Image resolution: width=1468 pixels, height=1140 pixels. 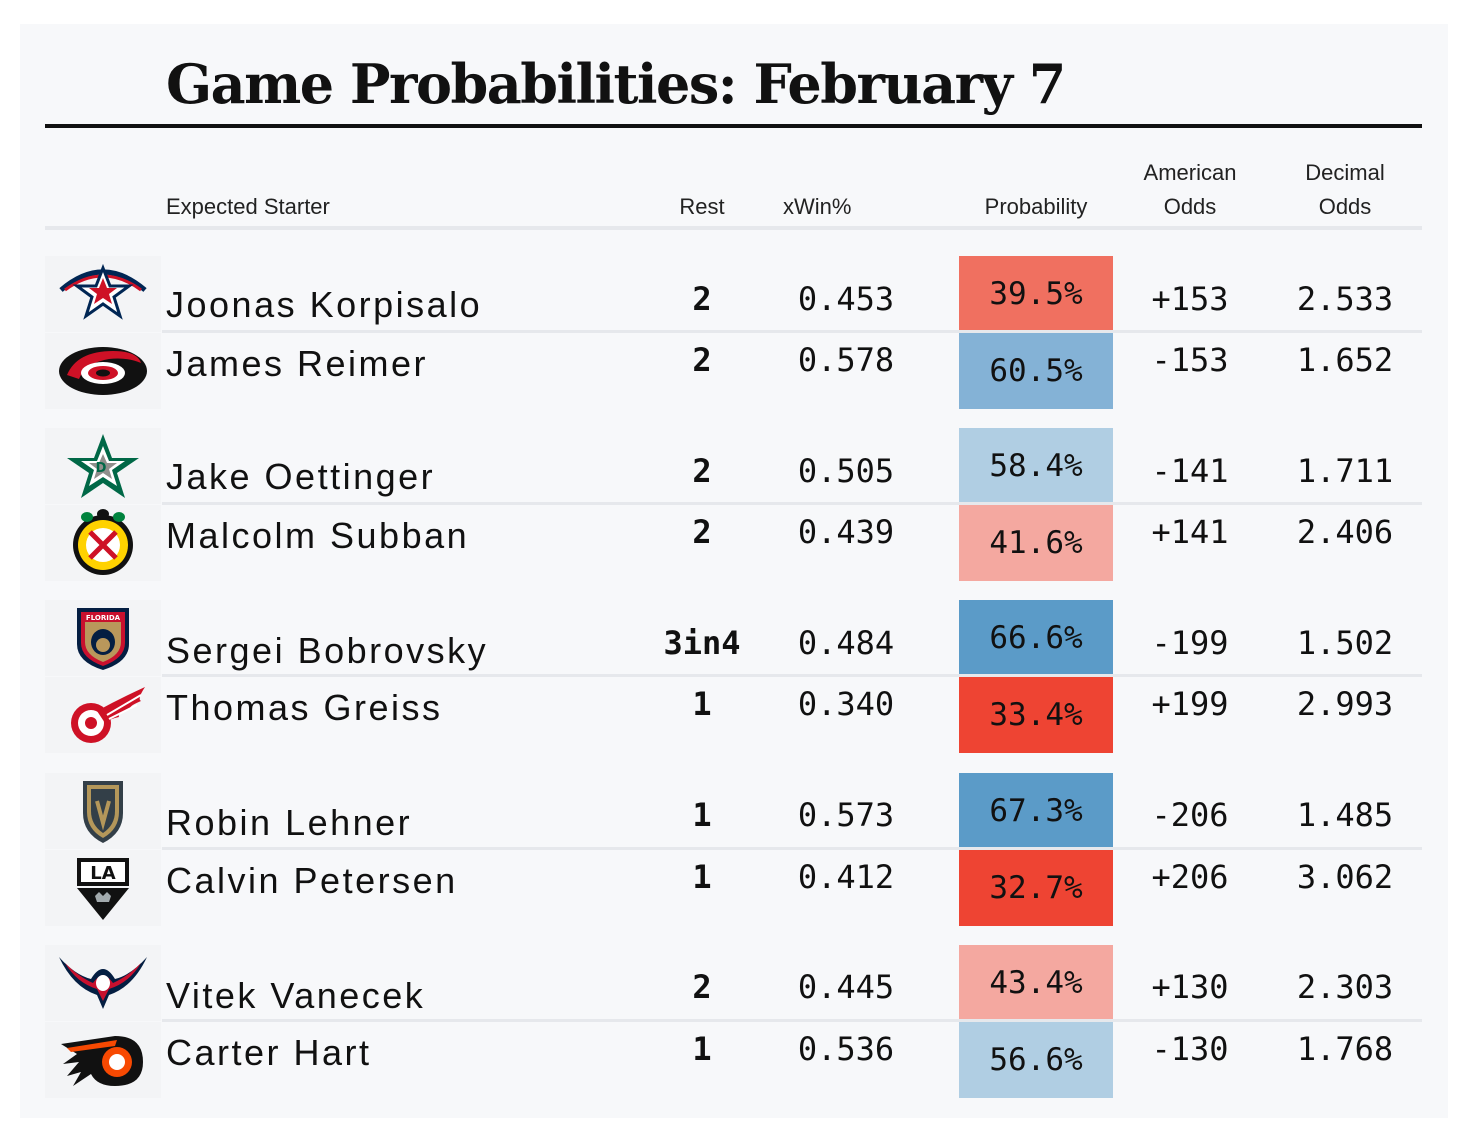 I want to click on probability-value: 66.6%, so click(x=1036, y=638).